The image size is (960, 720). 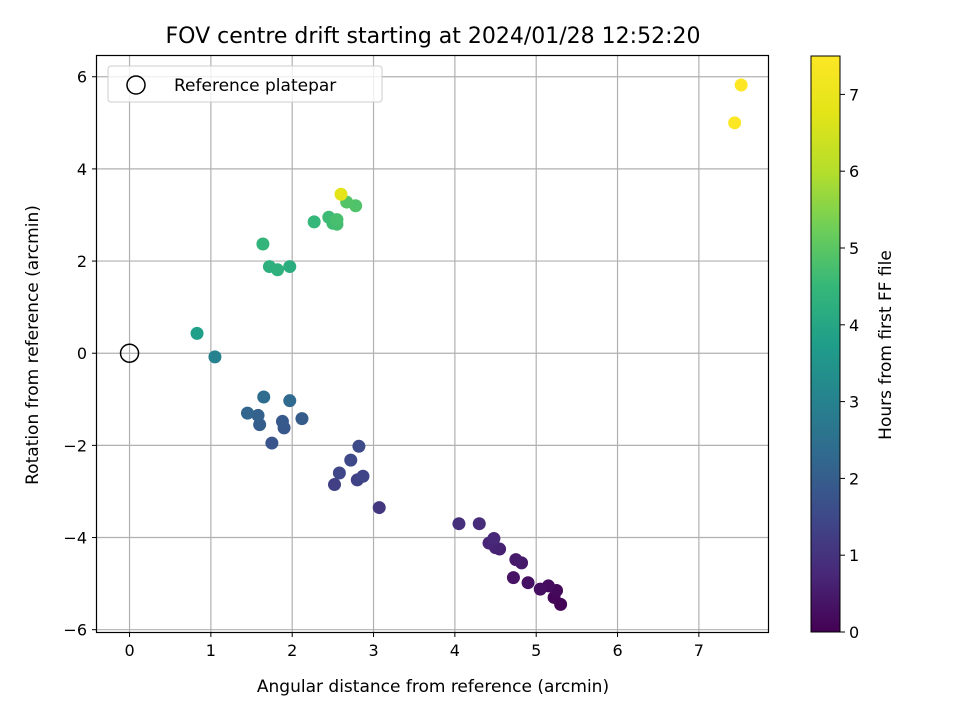 What do you see at coordinates (33, 345) in the screenshot?
I see `y-axis-label: Rotation from reference (arcmin)` at bounding box center [33, 345].